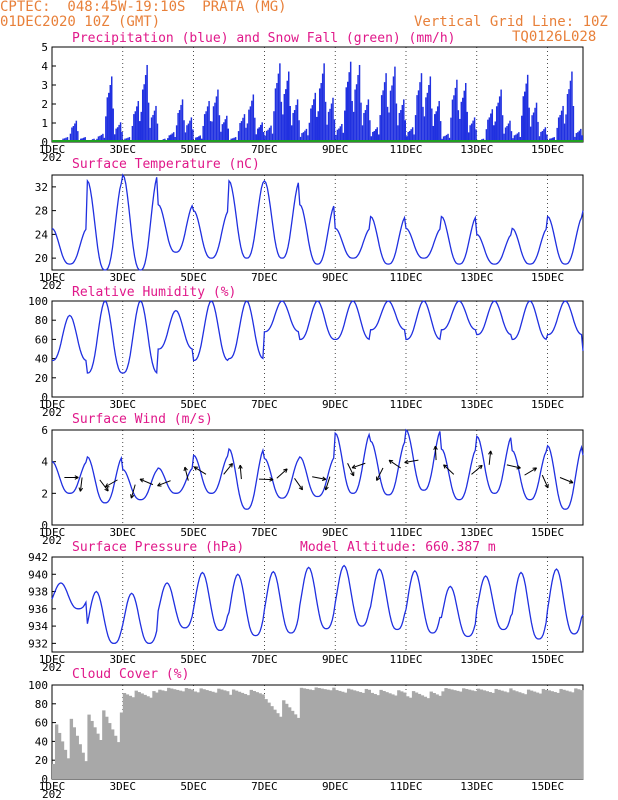 This screenshot has height=800, width=618. Describe the element at coordinates (405, 404) in the screenshot. I see `x-tick-label: 11DEC` at that location.